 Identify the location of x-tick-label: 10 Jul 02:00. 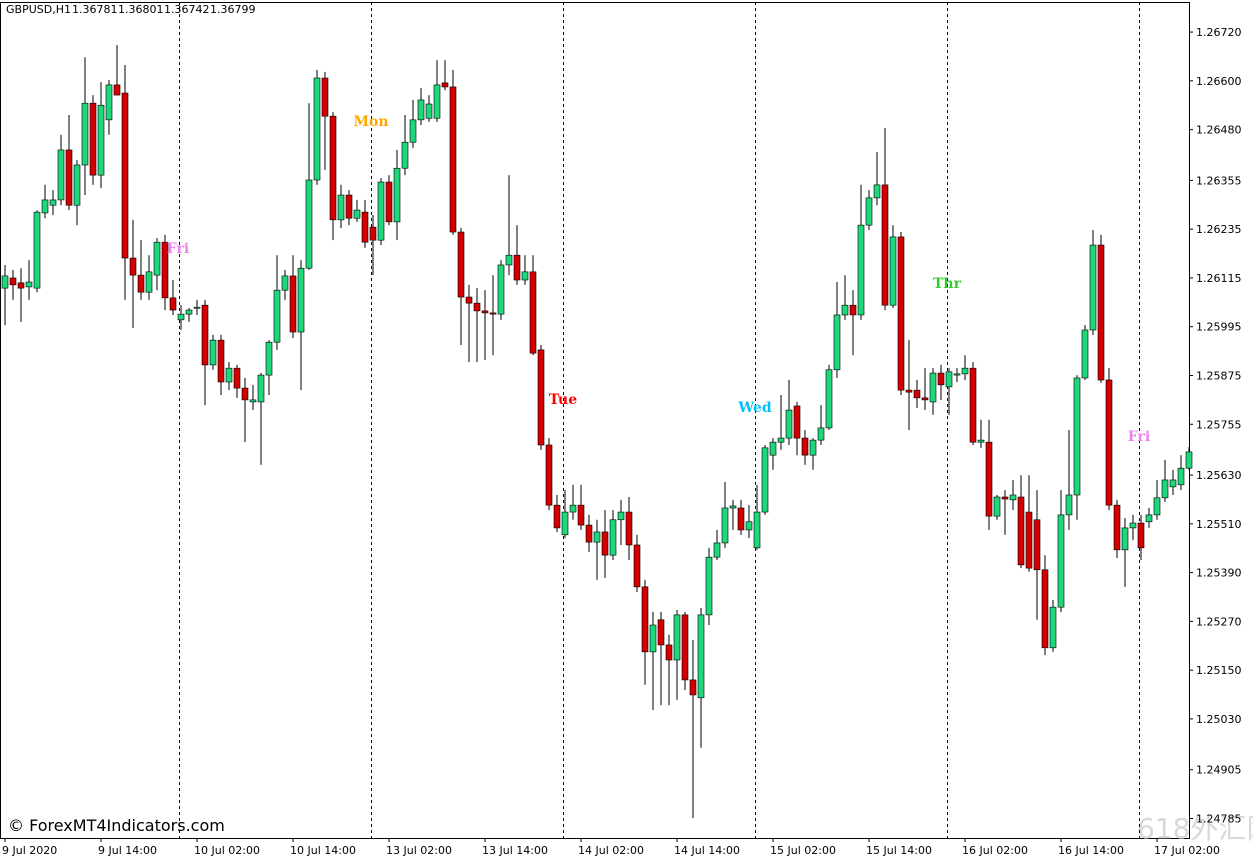
(227, 850).